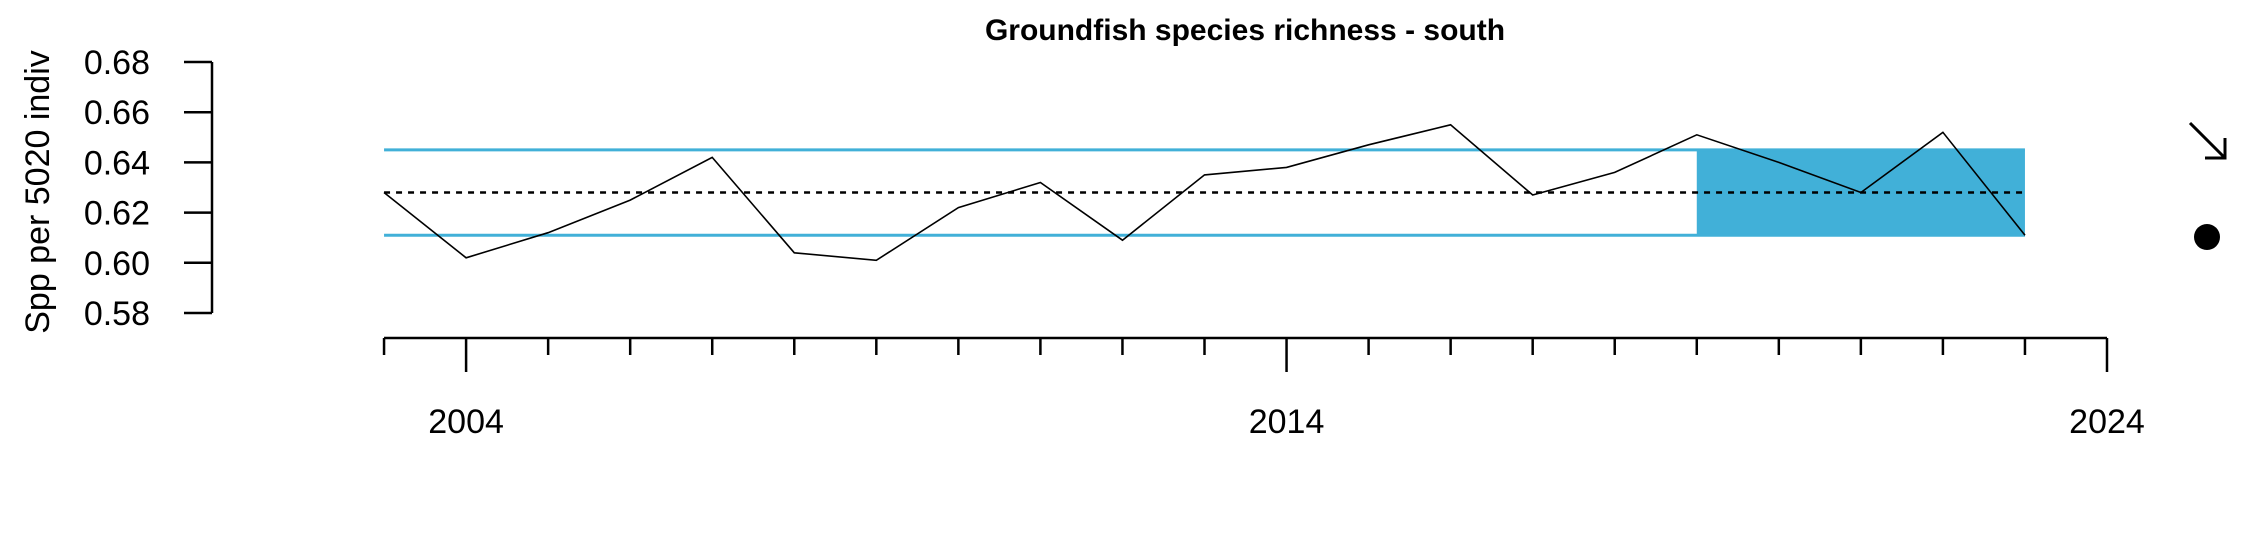 The width and height of the screenshot is (2250, 540). I want to click on chart-title: Groundfish species richness - south, so click(1245, 30).